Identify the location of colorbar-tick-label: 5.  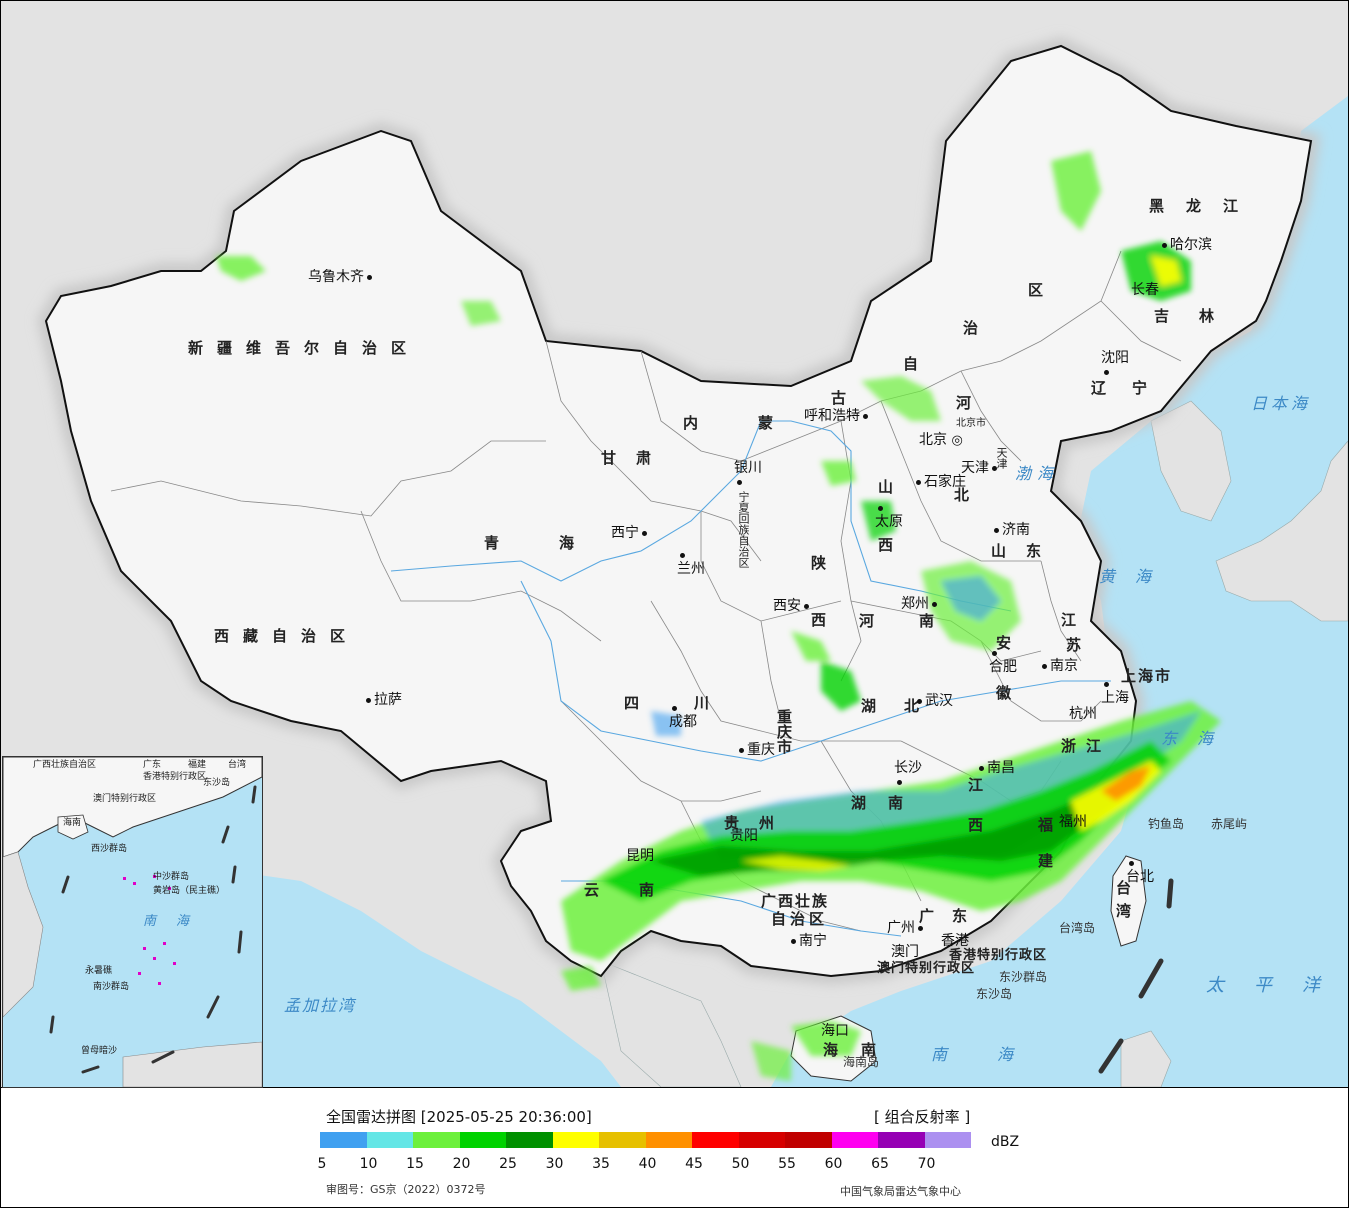
(322, 1164).